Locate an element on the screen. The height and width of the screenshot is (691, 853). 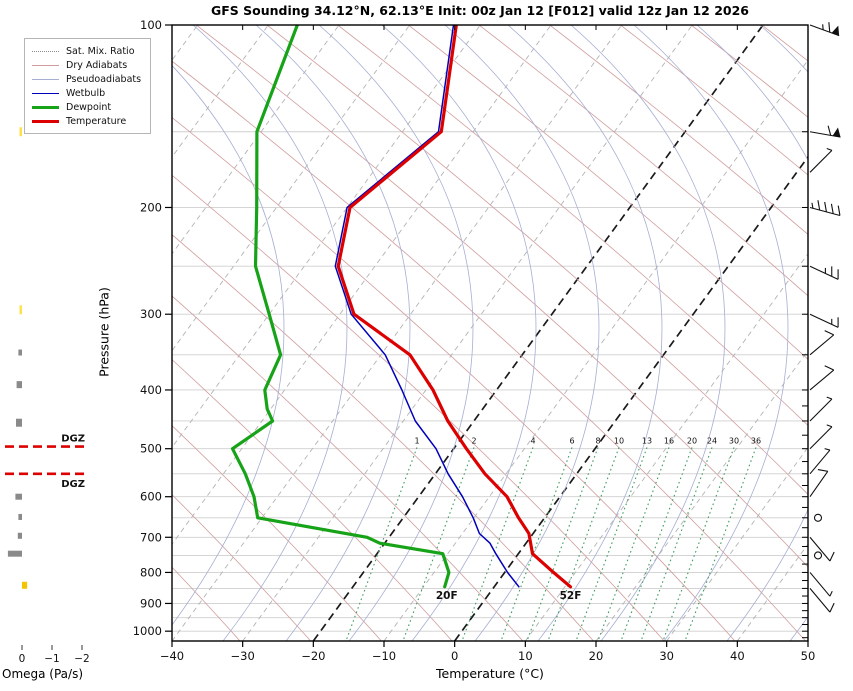
svg-text: −20 is located at coordinates (313, 656).